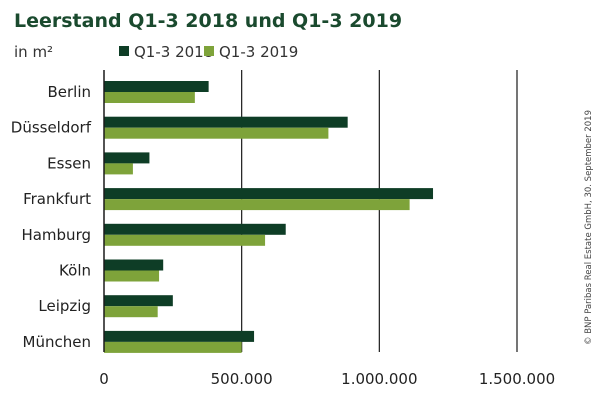 The height and width of the screenshot is (409, 600). Describe the element at coordinates (195, 229) in the screenshot. I see `bar-hamburg-q1-3-2018` at that location.